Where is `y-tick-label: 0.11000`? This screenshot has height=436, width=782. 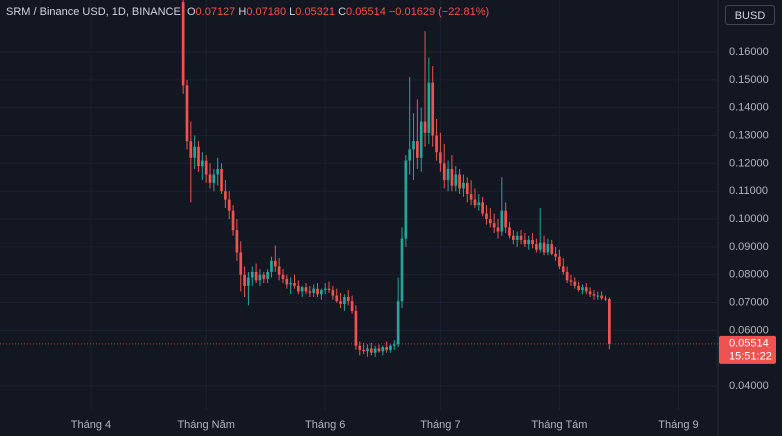 y-tick-label: 0.11000 is located at coordinates (748, 191).